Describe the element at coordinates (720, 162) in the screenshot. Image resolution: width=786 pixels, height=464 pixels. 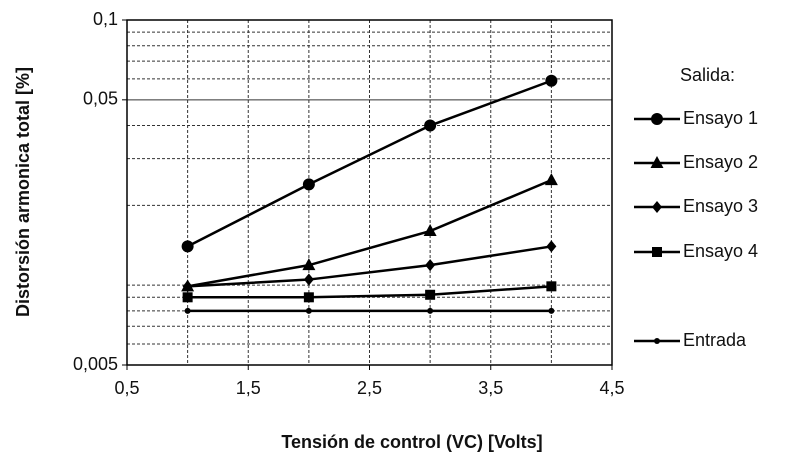
I see `legend-label: Ensayo 2` at that location.